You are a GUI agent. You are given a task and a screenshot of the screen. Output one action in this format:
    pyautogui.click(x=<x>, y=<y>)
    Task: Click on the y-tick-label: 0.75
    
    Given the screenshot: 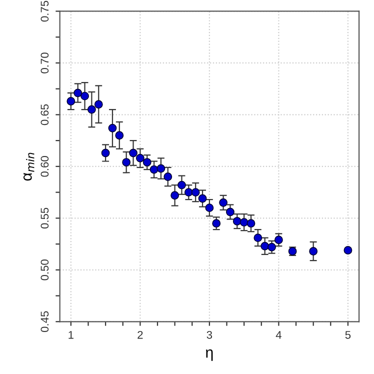 What is the action you would take?
    pyautogui.click(x=44, y=11)
    